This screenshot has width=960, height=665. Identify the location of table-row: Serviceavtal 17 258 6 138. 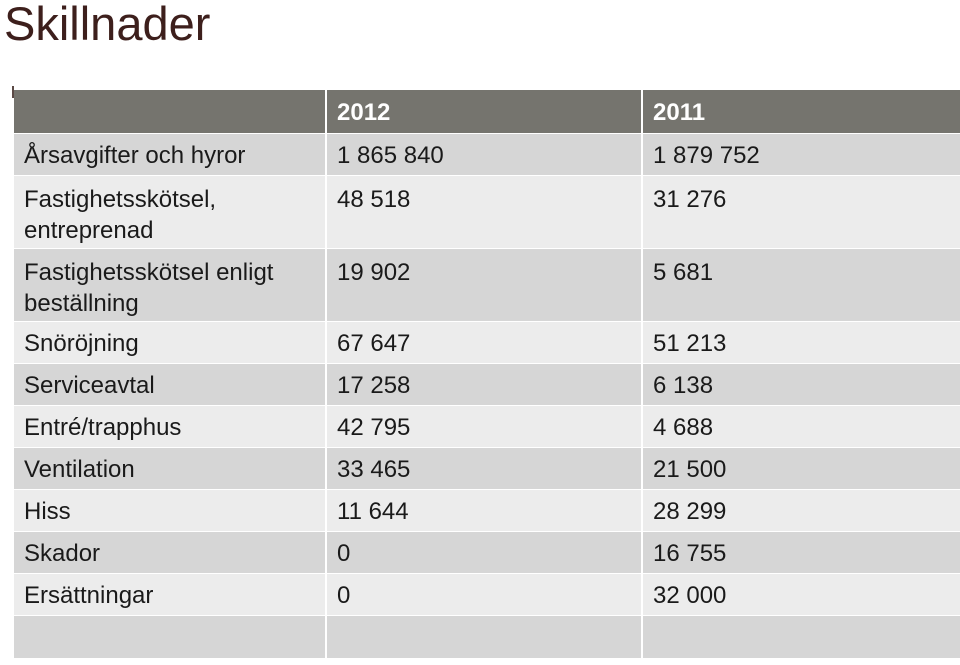
(487, 384).